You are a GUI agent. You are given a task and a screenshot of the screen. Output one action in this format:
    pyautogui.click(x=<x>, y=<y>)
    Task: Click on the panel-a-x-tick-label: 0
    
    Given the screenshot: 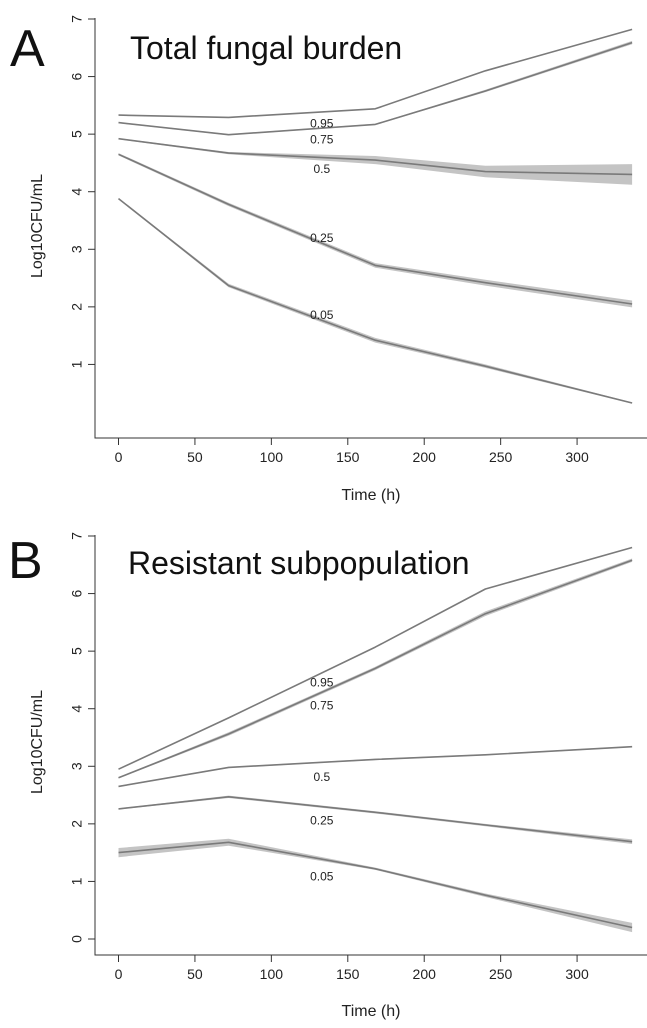 What is the action you would take?
    pyautogui.click(x=119, y=457)
    